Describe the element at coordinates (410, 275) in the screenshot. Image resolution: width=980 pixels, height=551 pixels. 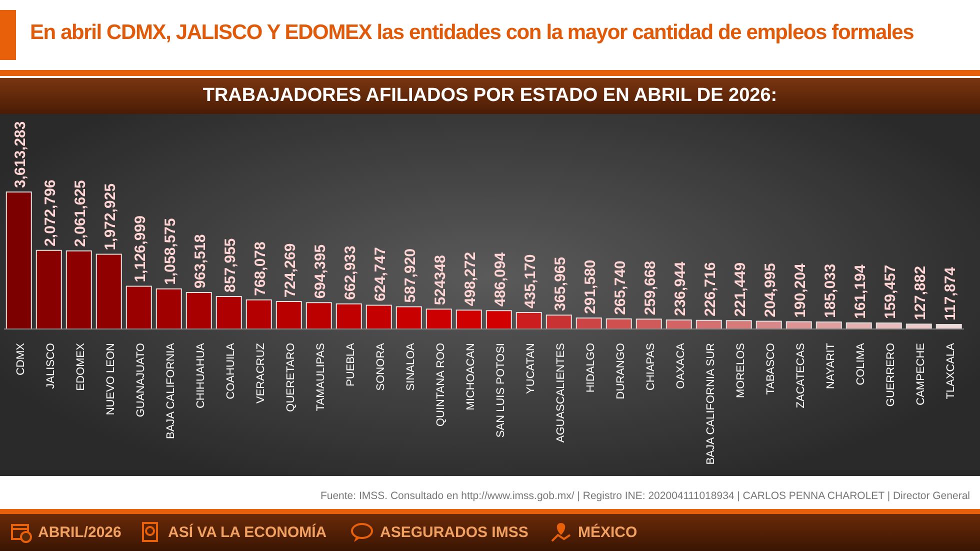
I see `data-label: 587,920` at that location.